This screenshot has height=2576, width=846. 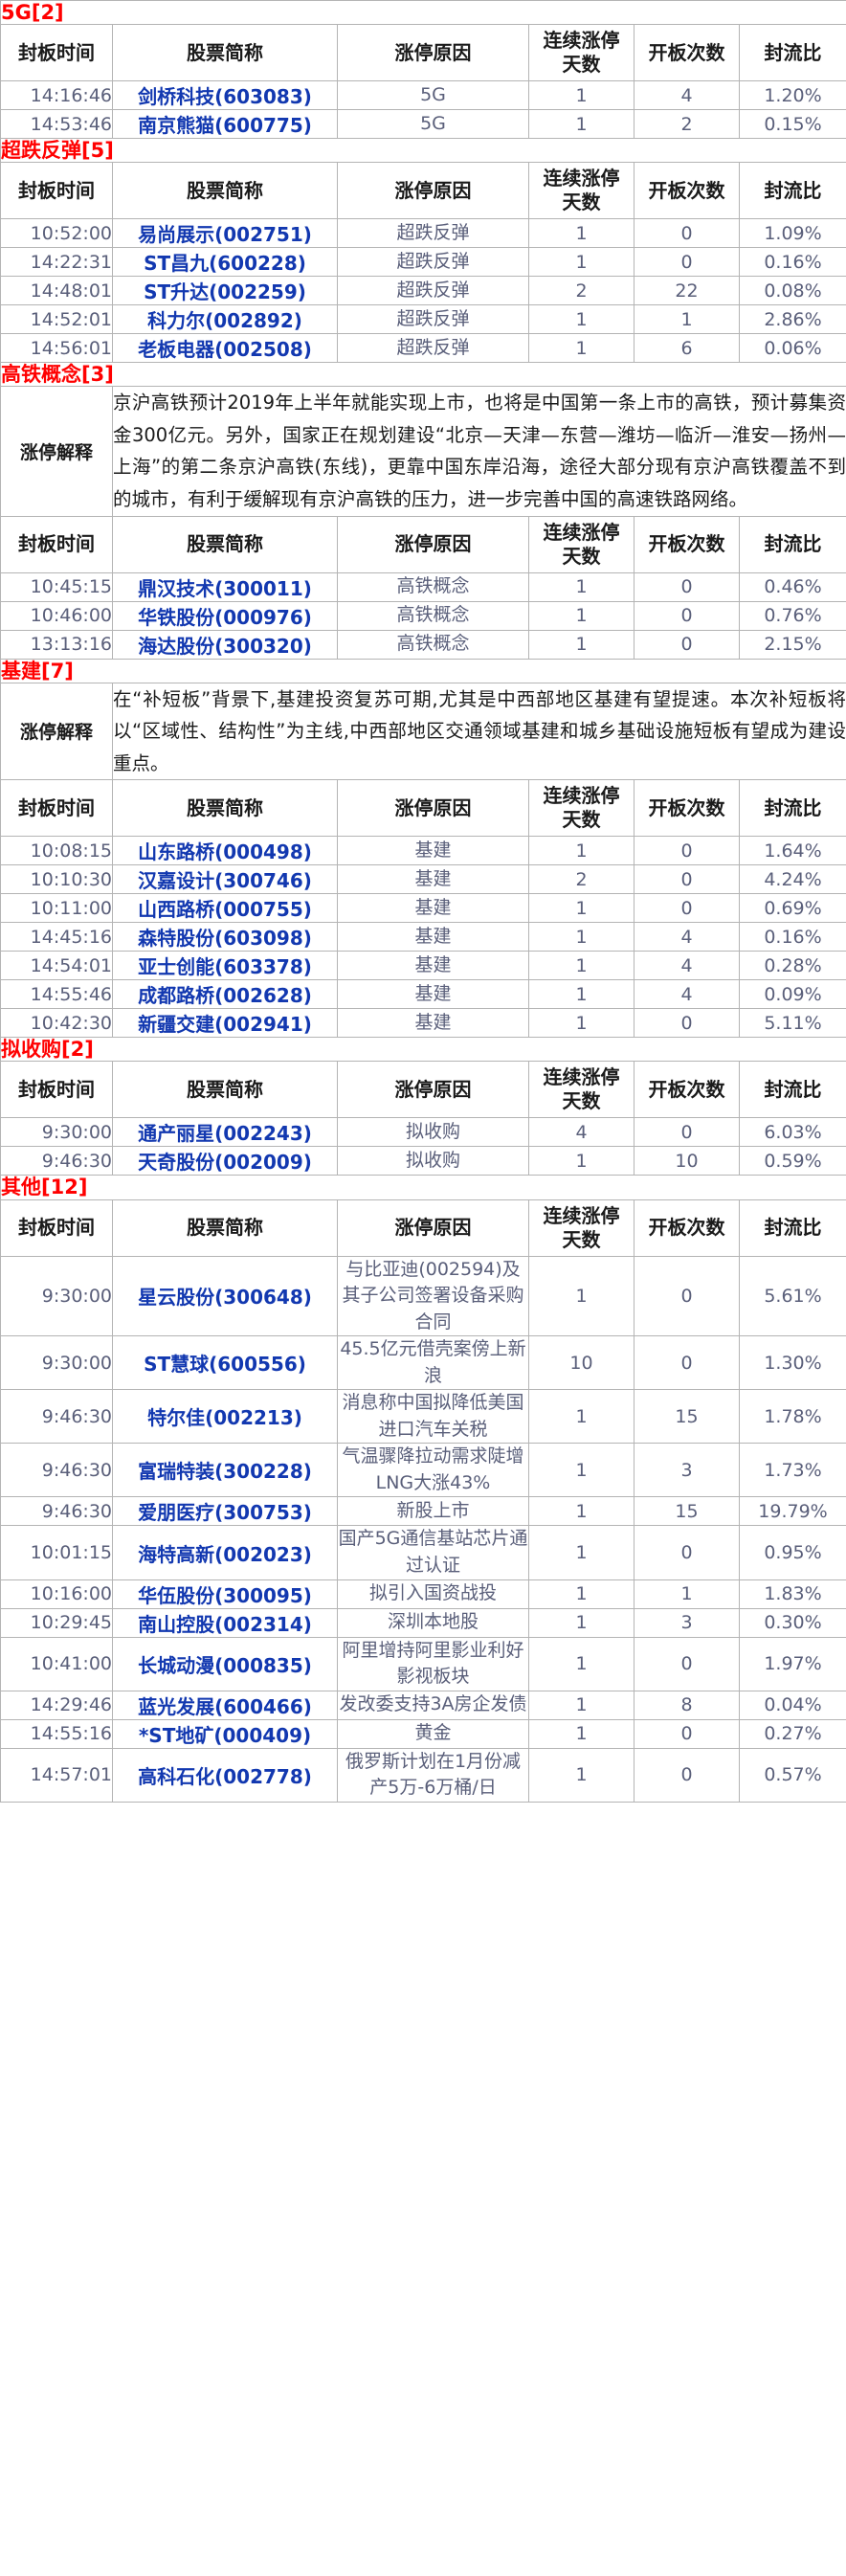 What do you see at coordinates (423, 587) in the screenshot?
I see `table-row: 10:45:15 鼎汉技术(300011) 高铁概念 1 0 0.46%` at bounding box center [423, 587].